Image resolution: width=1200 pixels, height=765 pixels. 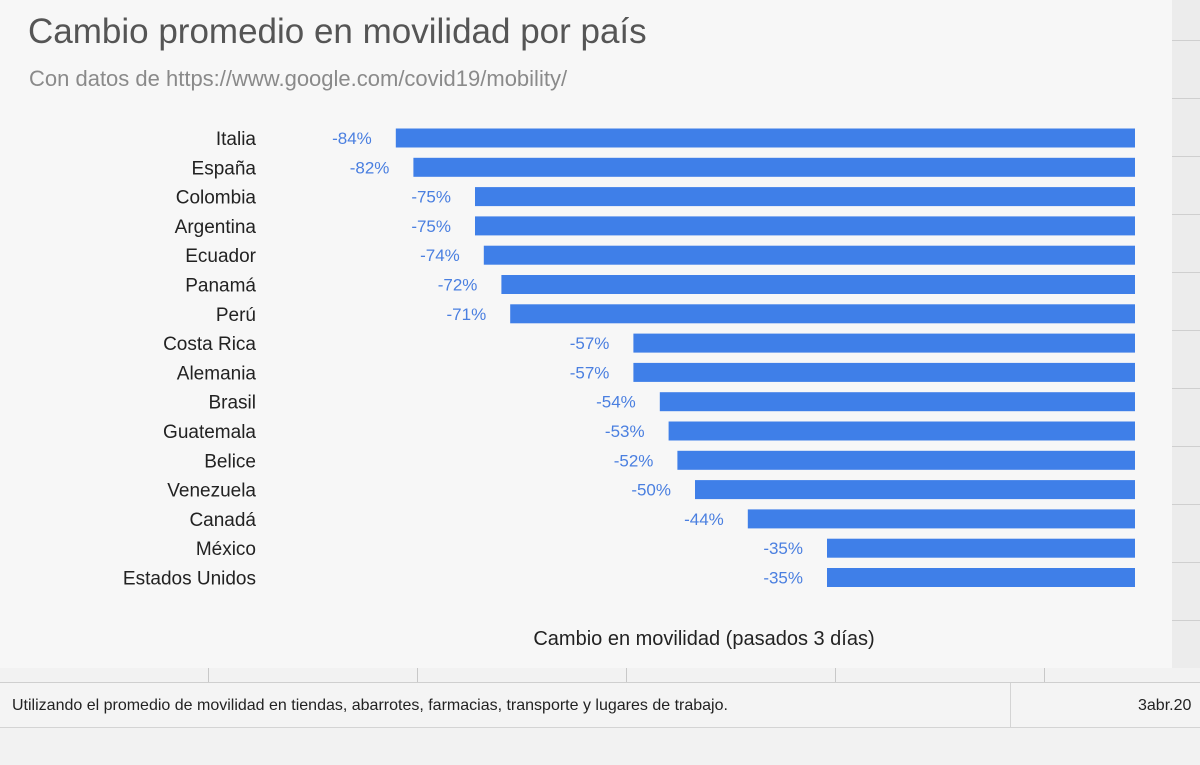 What do you see at coordinates (224, 168) in the screenshot?
I see `category-label: España` at bounding box center [224, 168].